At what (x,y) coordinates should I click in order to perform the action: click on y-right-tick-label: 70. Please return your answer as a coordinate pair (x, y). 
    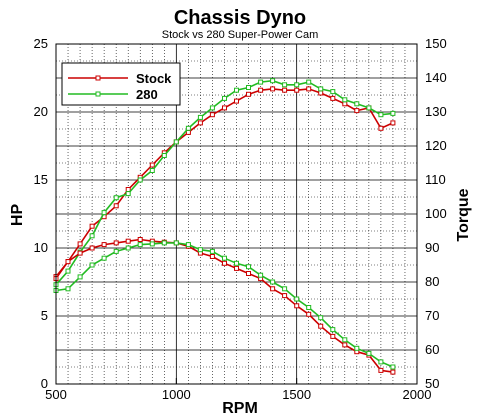
    Looking at the image, I should click on (432, 315).